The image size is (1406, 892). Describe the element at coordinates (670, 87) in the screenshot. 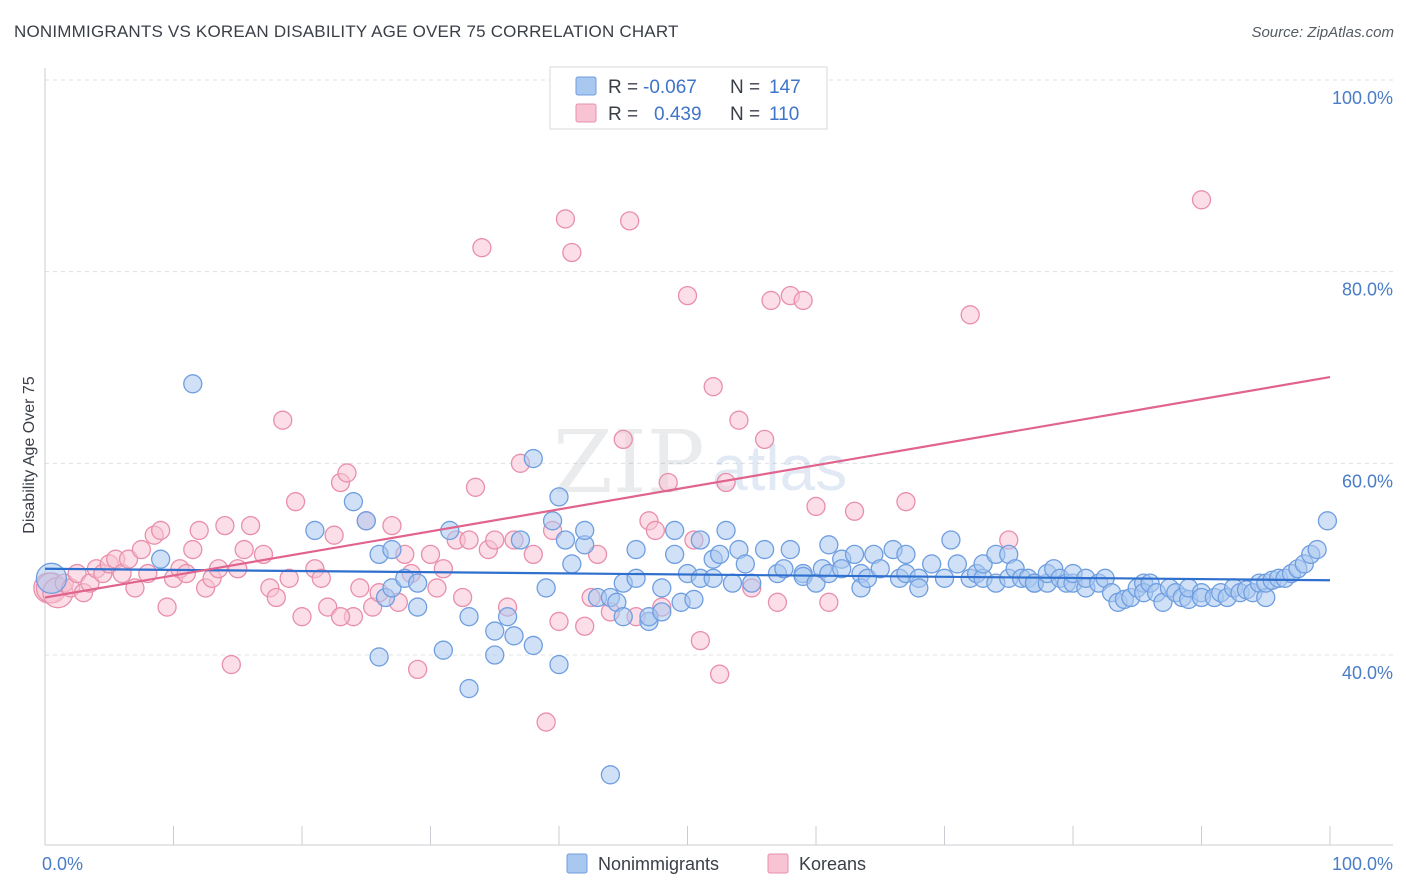

I see `legend-r-value-1: -0.067` at that location.